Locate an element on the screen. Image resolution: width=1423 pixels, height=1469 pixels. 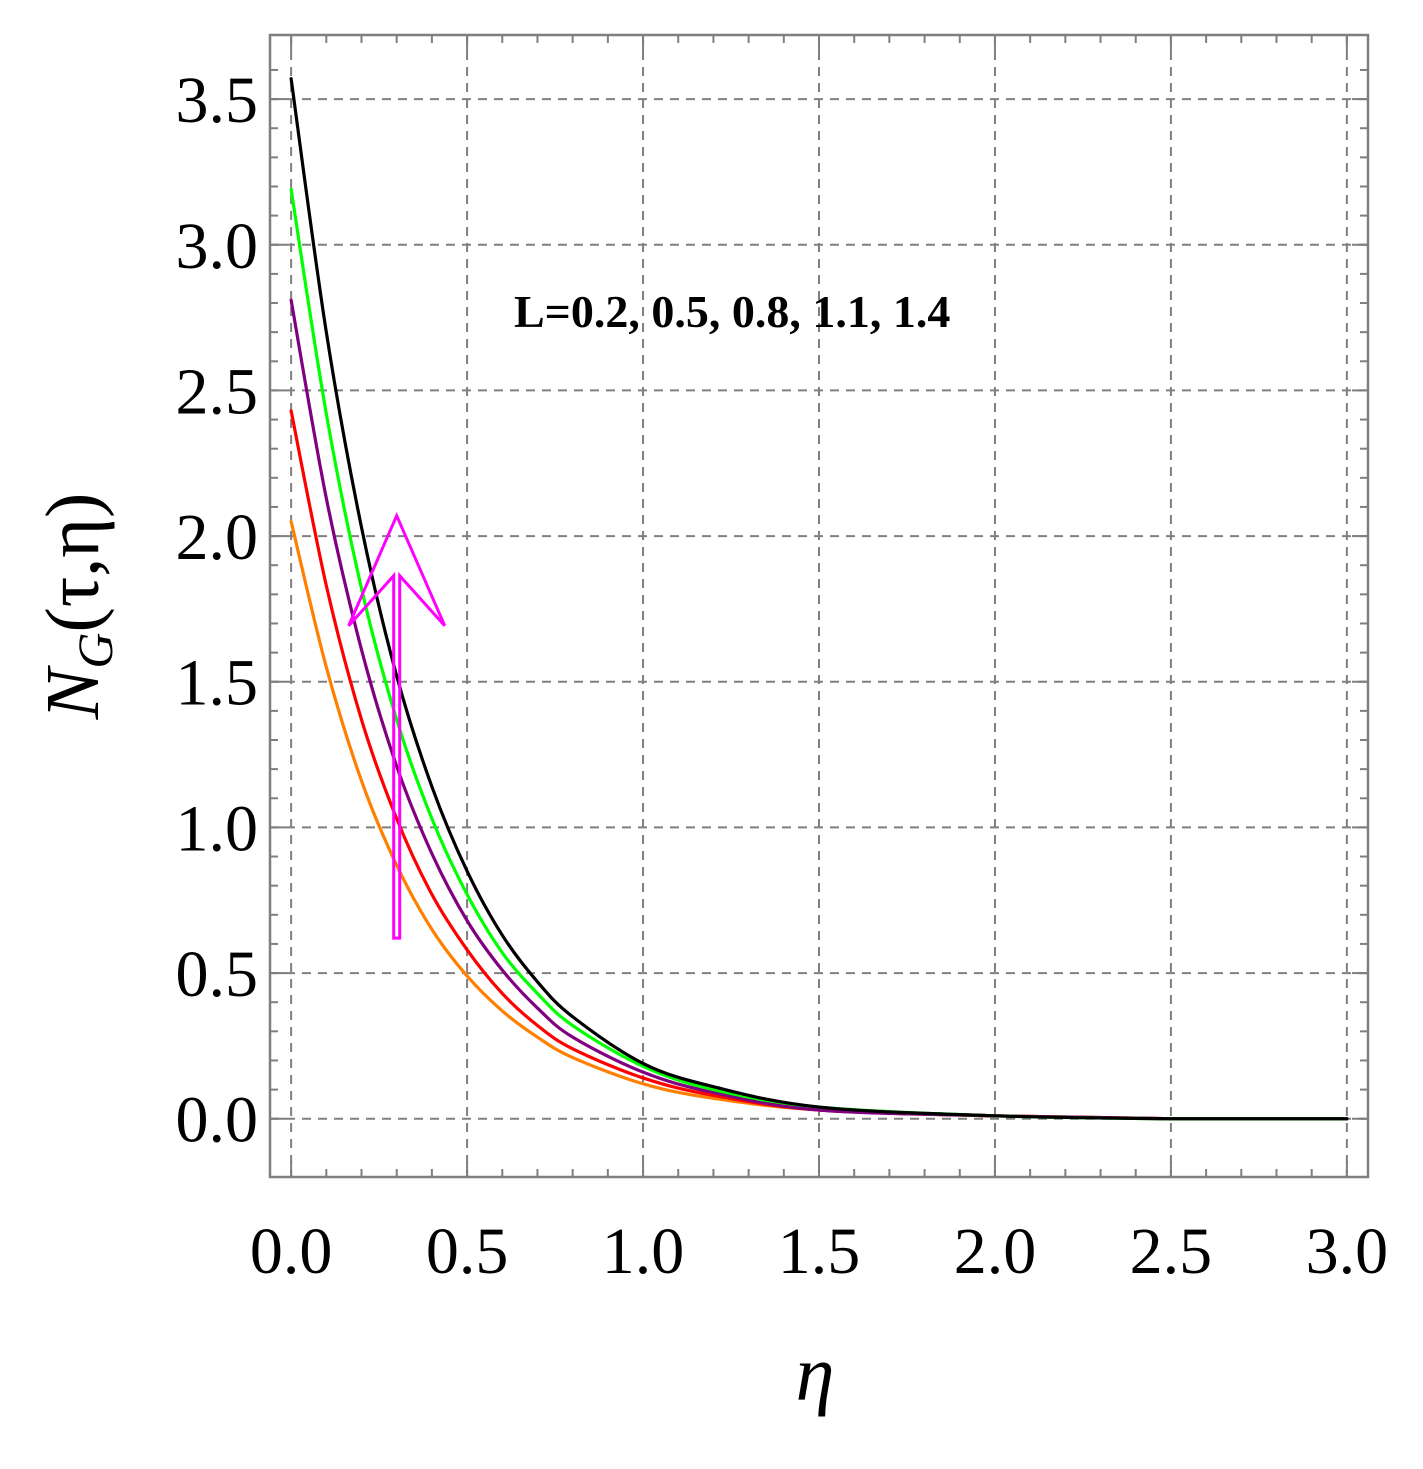
y-axis-label-main: N is located at coordinates (73, 692).